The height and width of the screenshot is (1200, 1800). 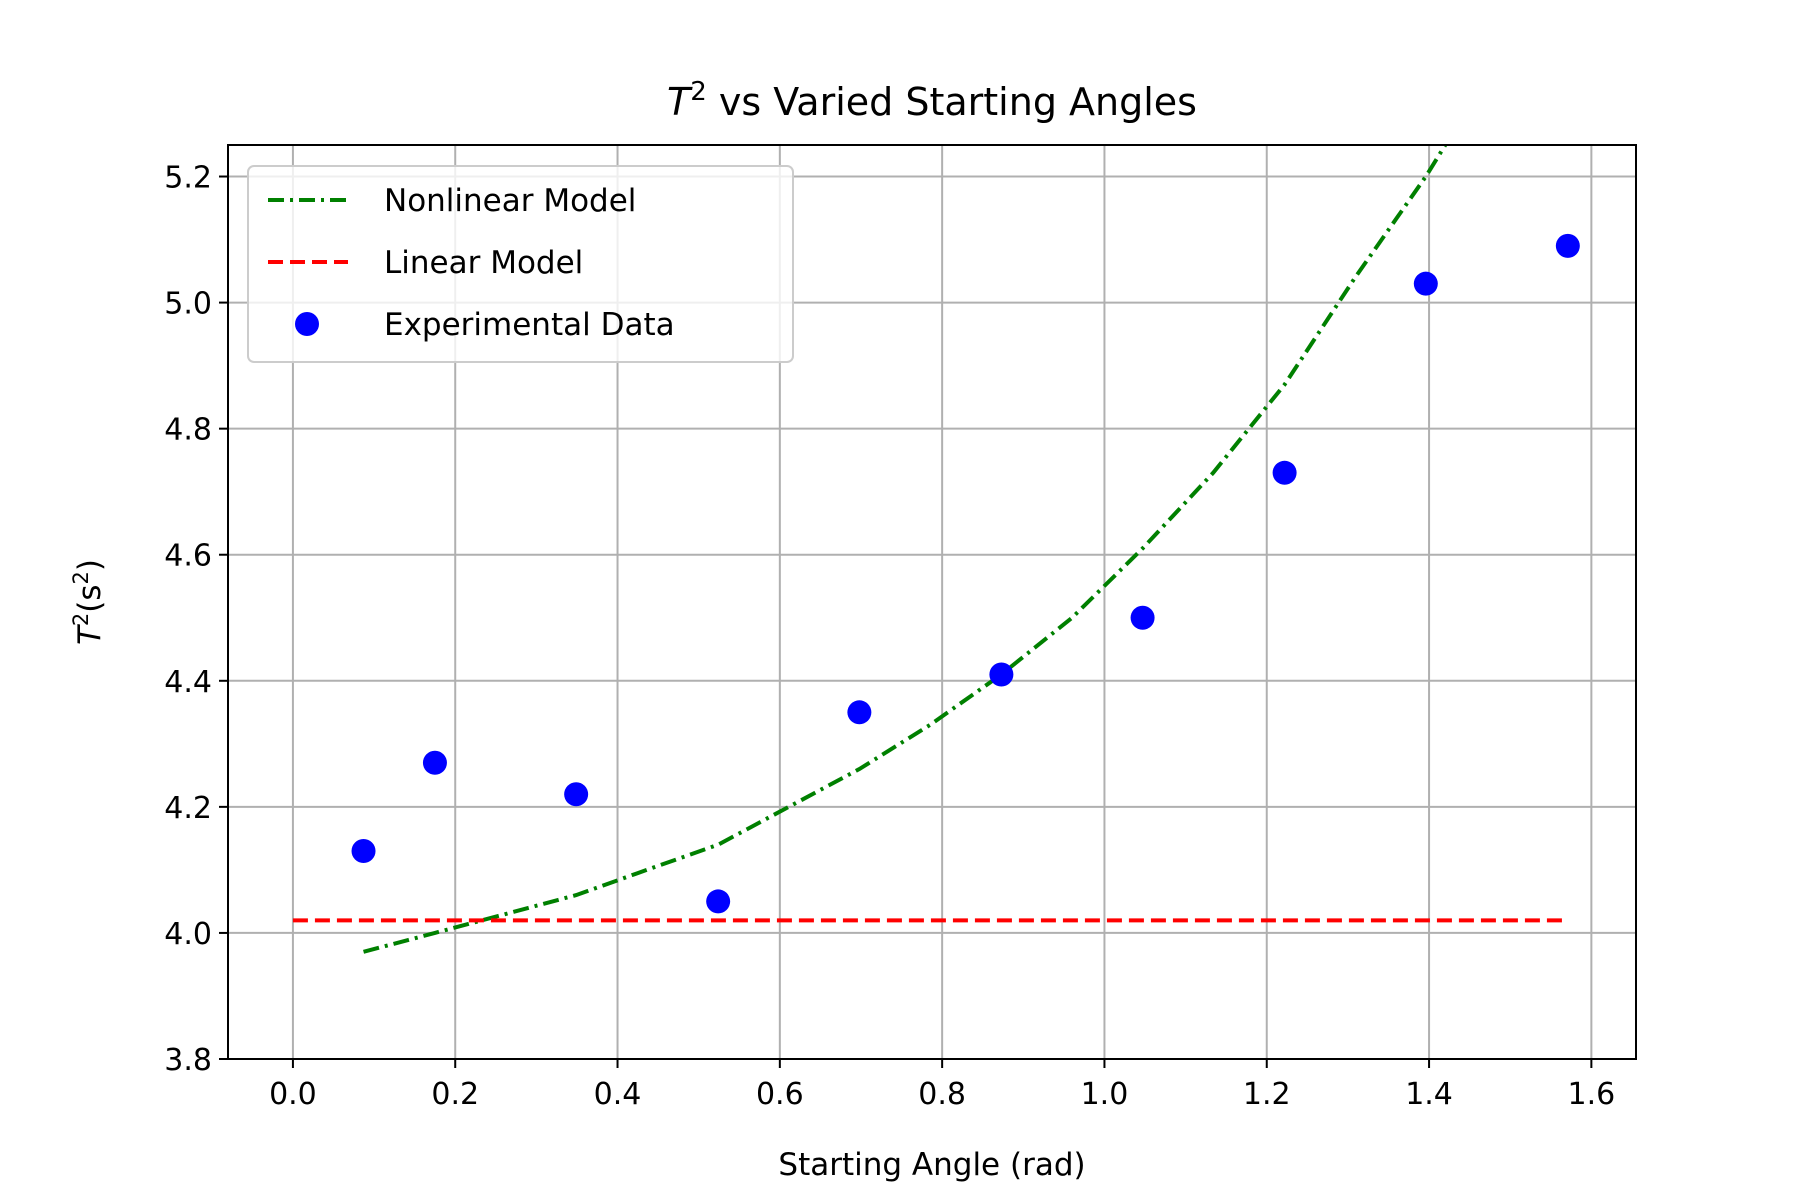 I want to click on legend-label-linear-model: Linear Model, so click(x=483, y=263).